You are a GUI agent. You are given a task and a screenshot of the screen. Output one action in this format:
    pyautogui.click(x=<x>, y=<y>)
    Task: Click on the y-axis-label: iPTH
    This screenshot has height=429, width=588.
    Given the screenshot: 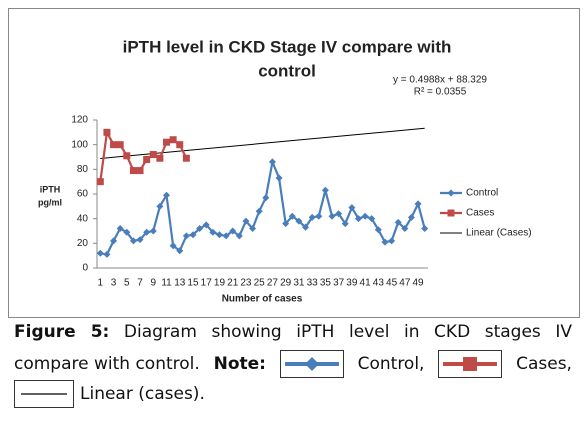 What is the action you would take?
    pyautogui.click(x=50, y=189)
    